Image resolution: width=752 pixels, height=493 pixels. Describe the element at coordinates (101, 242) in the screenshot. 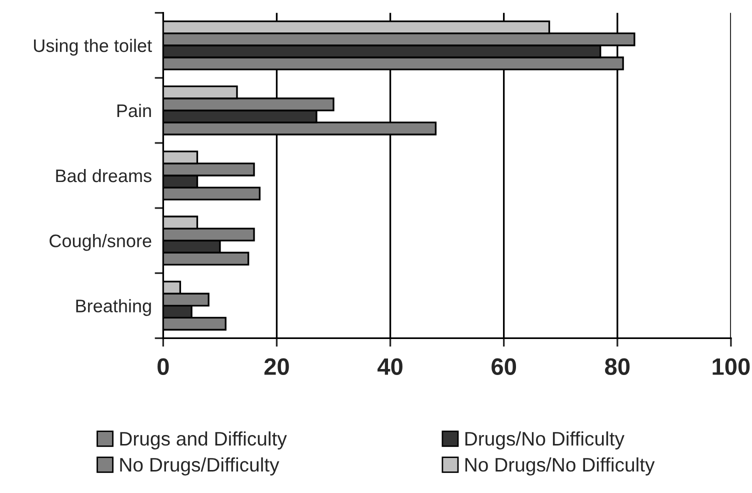

I see `y-tick-label: Cough/snore` at that location.